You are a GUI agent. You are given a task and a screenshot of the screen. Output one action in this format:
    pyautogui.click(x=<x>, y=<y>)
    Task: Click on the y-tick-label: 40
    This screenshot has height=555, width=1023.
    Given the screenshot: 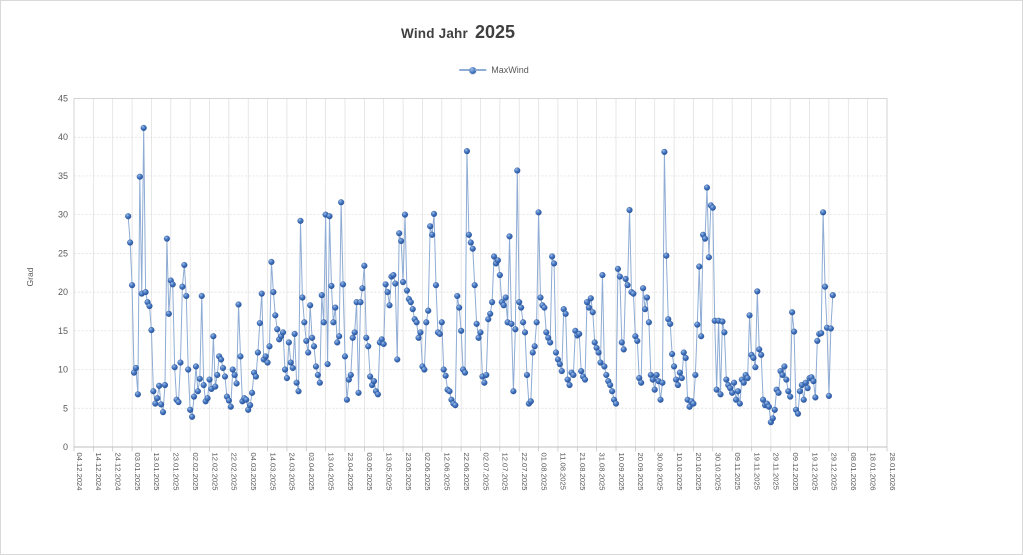 What is the action you would take?
    pyautogui.click(x=63, y=137)
    